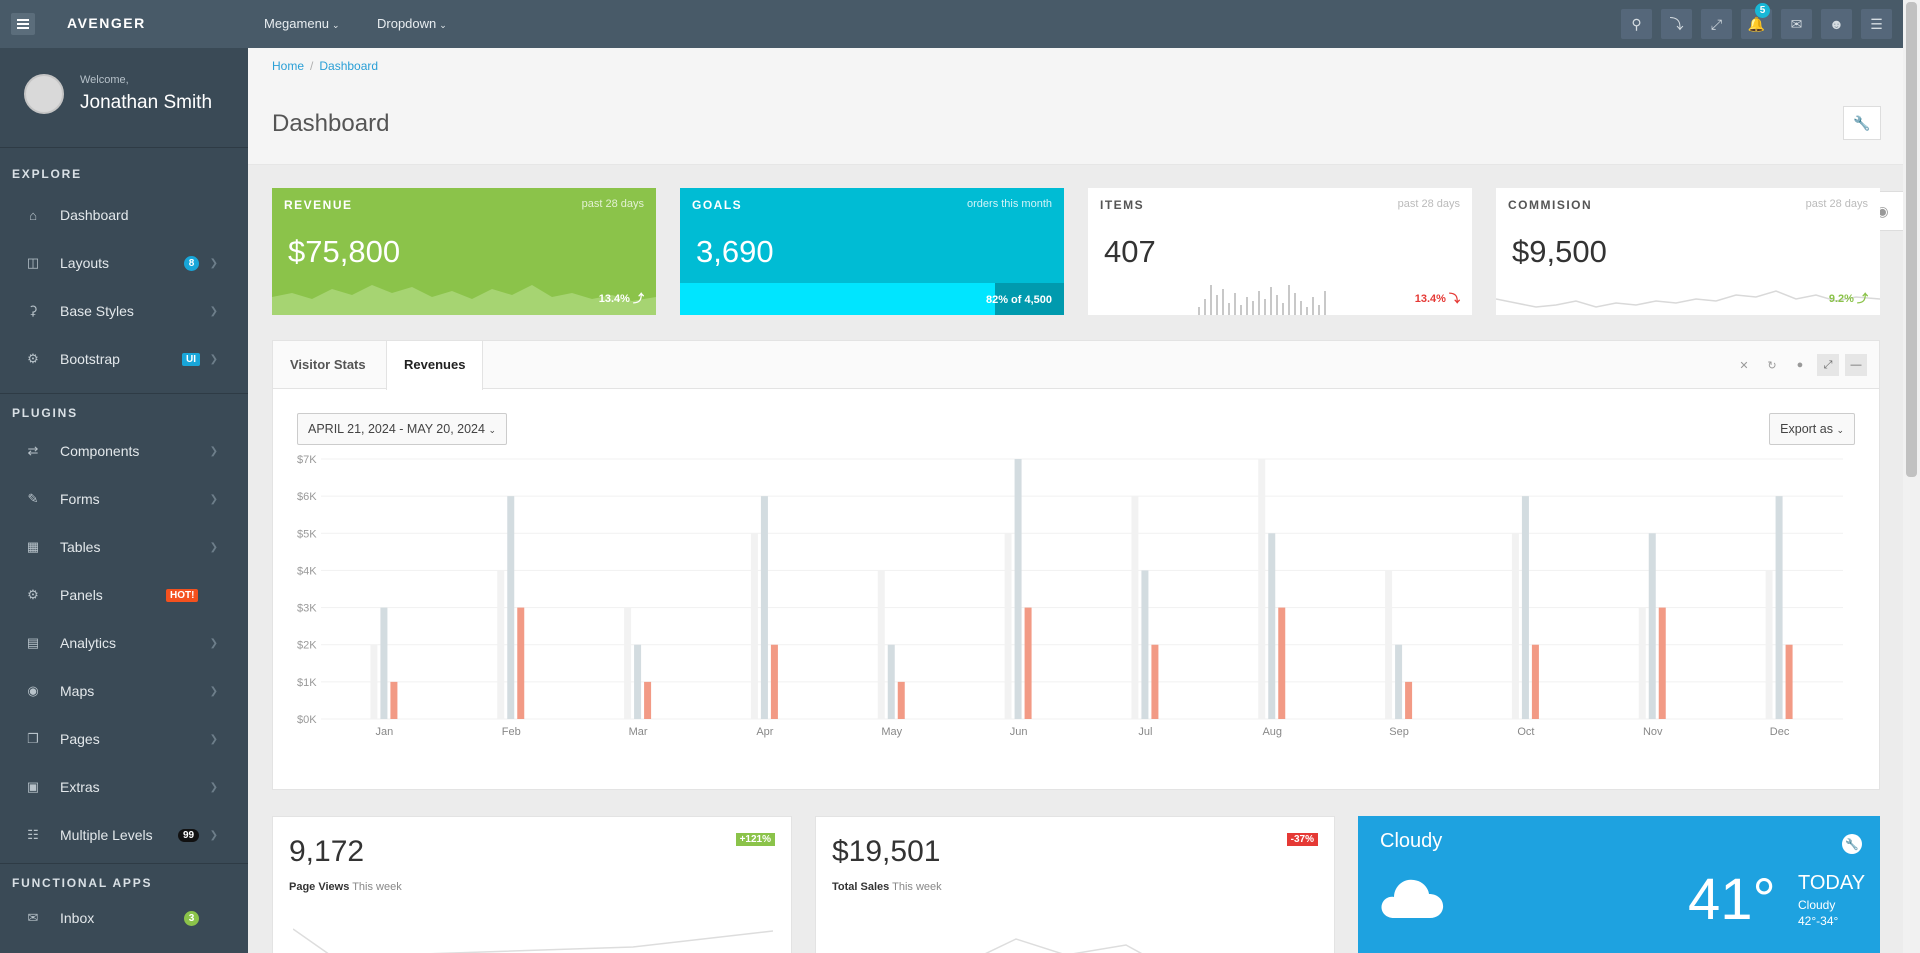 This screenshot has width=1920, height=953. Describe the element at coordinates (774, 681) in the screenshot. I see `bar-apr-s2` at that location.